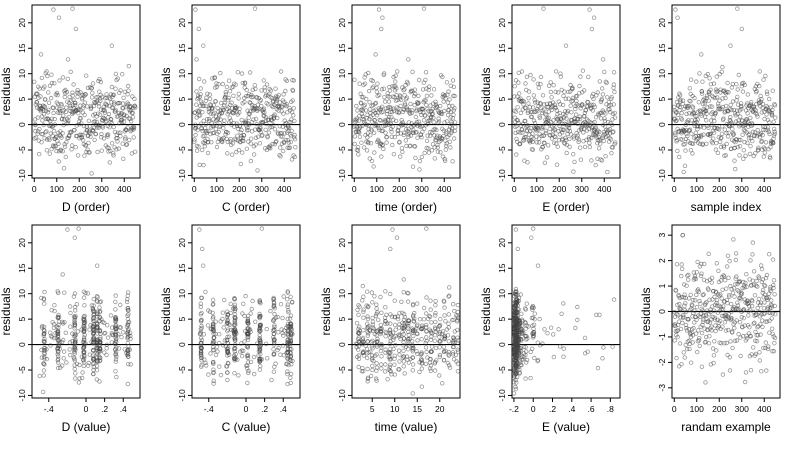 The height and width of the screenshot is (450, 800). What do you see at coordinates (342, 150) in the screenshot?
I see `y-tick-label: -5` at bounding box center [342, 150].